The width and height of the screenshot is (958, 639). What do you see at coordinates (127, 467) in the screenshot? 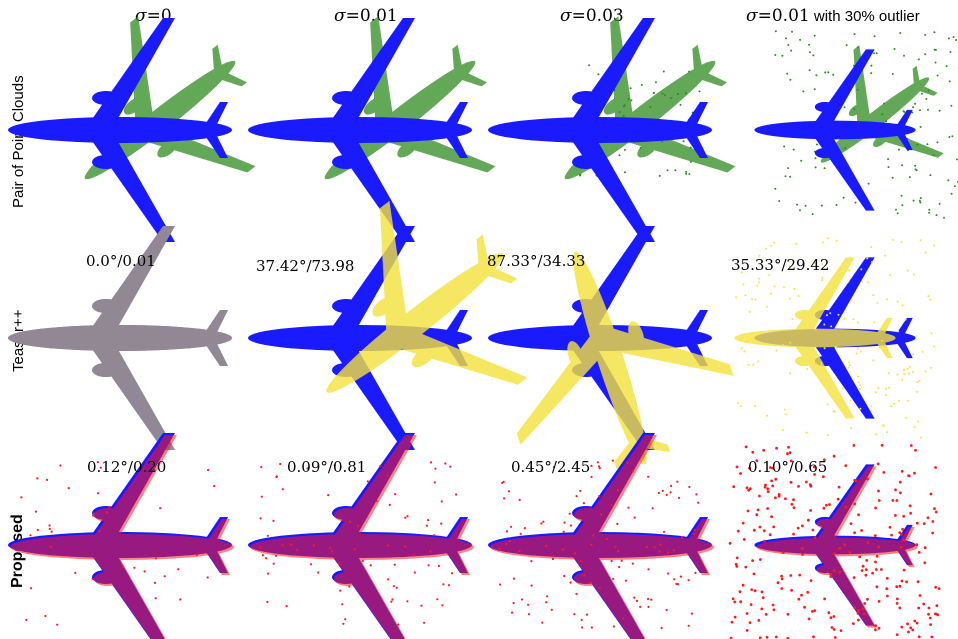
I see `metric-proposed-1: 0.12°/0.20` at bounding box center [127, 467].